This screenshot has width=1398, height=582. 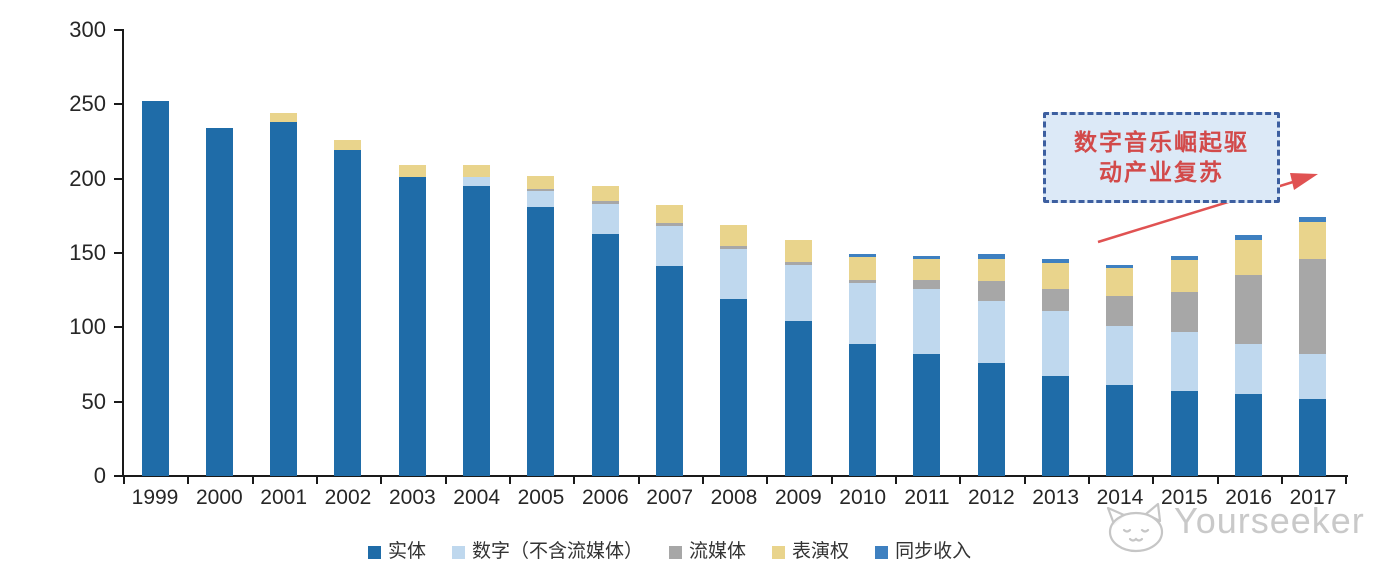 What do you see at coordinates (933, 551) in the screenshot?
I see `legend-label: 同步收入` at bounding box center [933, 551].